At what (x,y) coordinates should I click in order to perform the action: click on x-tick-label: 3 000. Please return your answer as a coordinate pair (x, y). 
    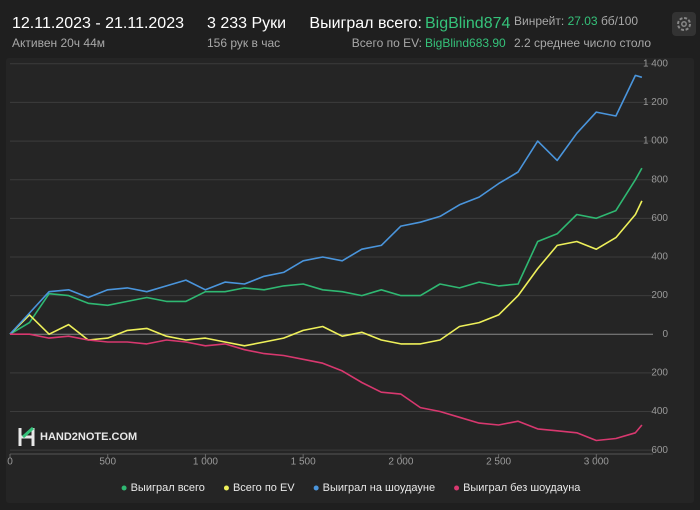
    Looking at the image, I should click on (596, 462).